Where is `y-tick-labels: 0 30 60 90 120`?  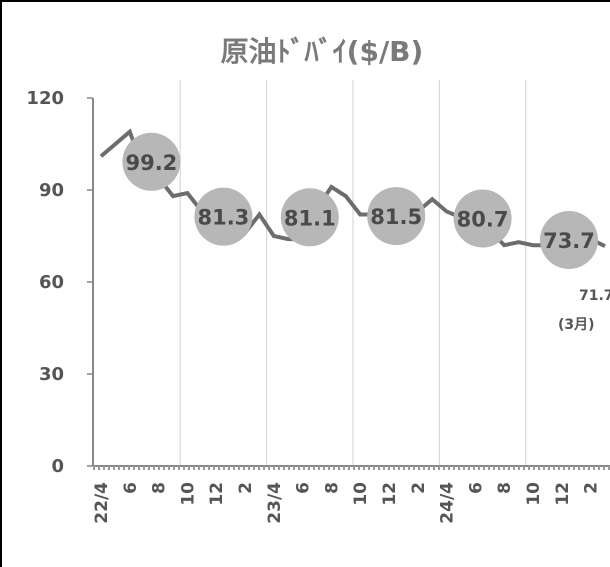 y-tick-labels: 0 30 60 90 120 is located at coordinates (59, 282).